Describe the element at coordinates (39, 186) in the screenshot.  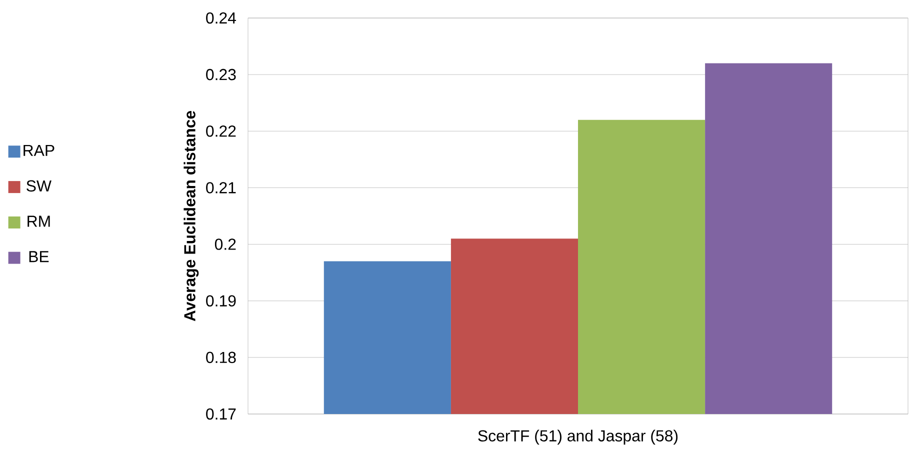
I see `legend-label: SW` at that location.